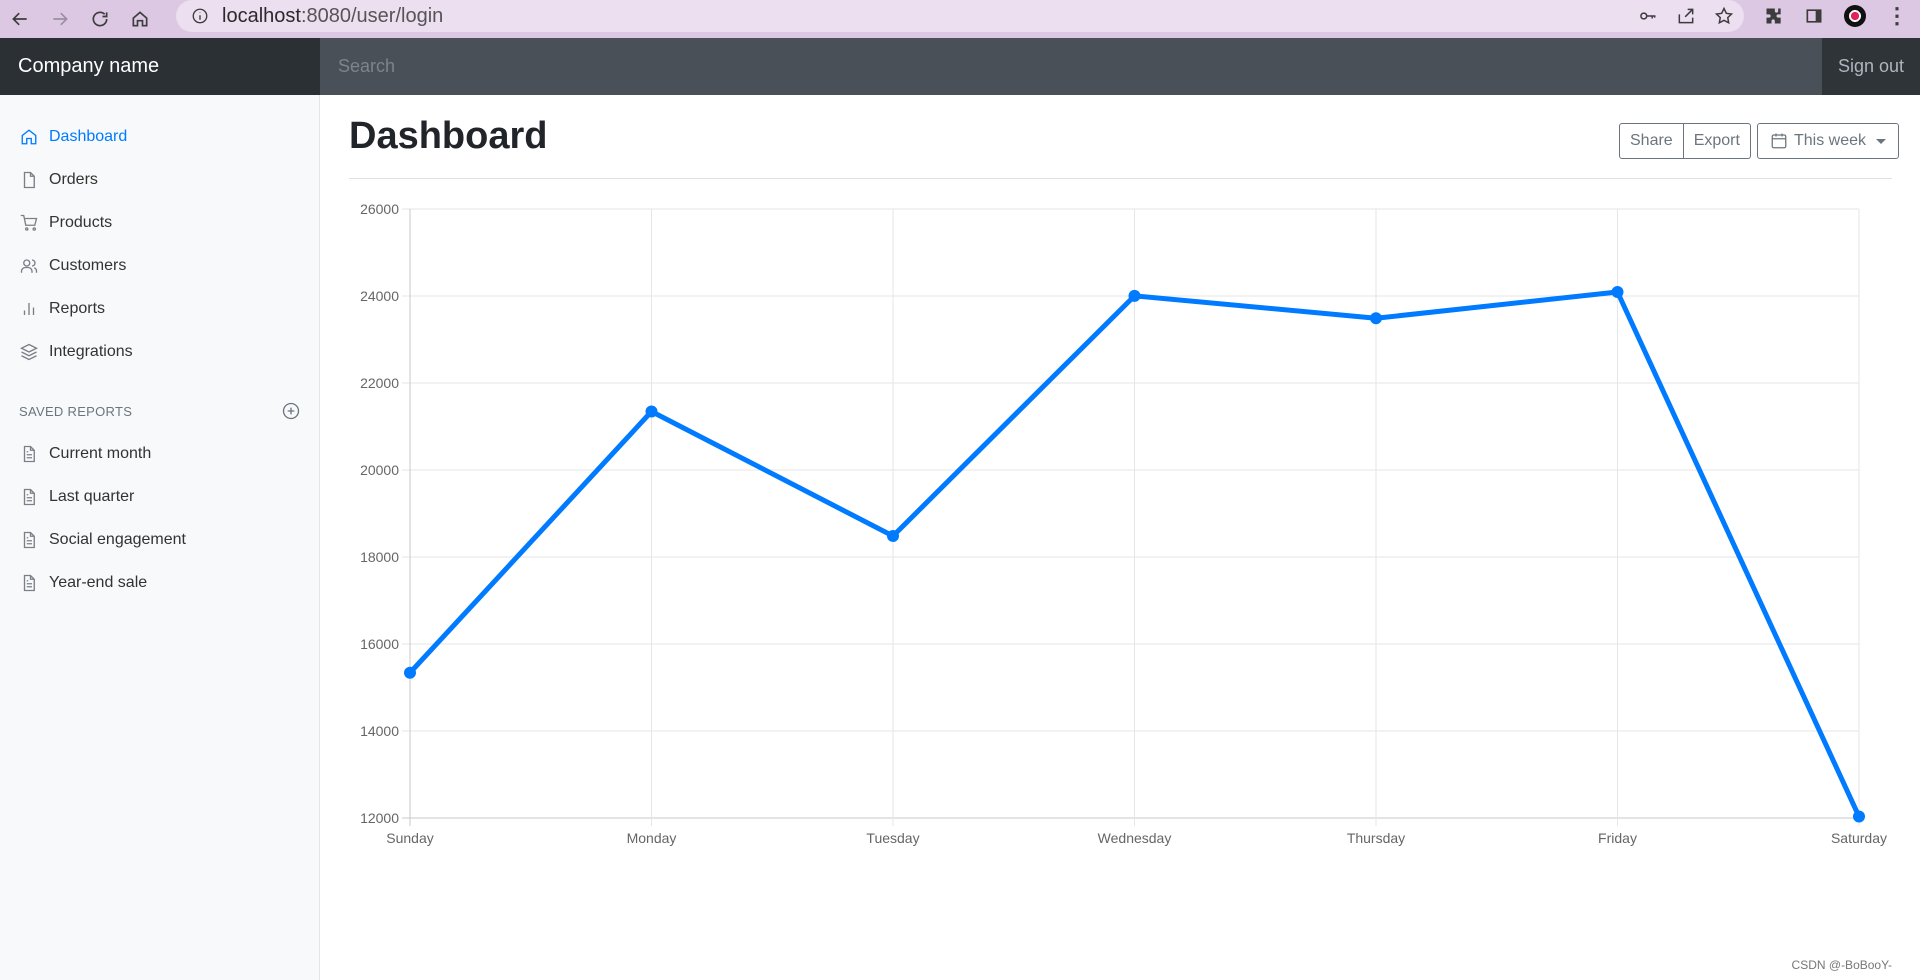 Image resolution: width=1920 pixels, height=980 pixels. I want to click on sidebar-item-reports: Reports, so click(159, 308).